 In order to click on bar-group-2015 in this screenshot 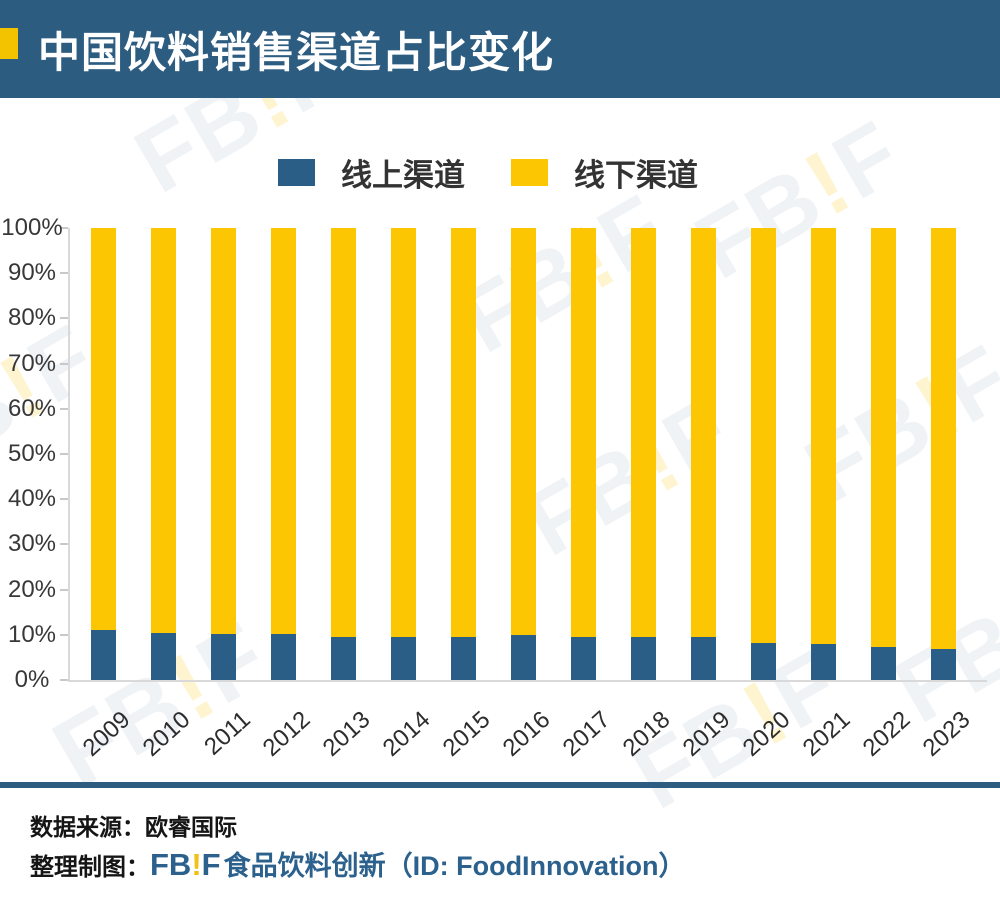, I will do `click(463, 454)`.